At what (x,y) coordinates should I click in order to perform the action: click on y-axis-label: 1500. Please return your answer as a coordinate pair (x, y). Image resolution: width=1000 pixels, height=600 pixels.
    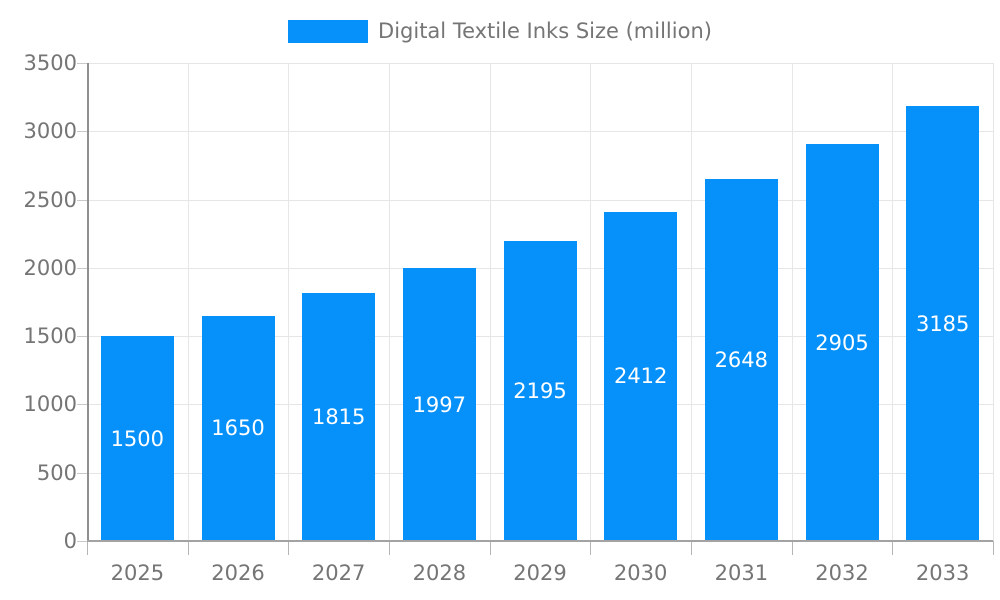
    Looking at the image, I should click on (50, 336).